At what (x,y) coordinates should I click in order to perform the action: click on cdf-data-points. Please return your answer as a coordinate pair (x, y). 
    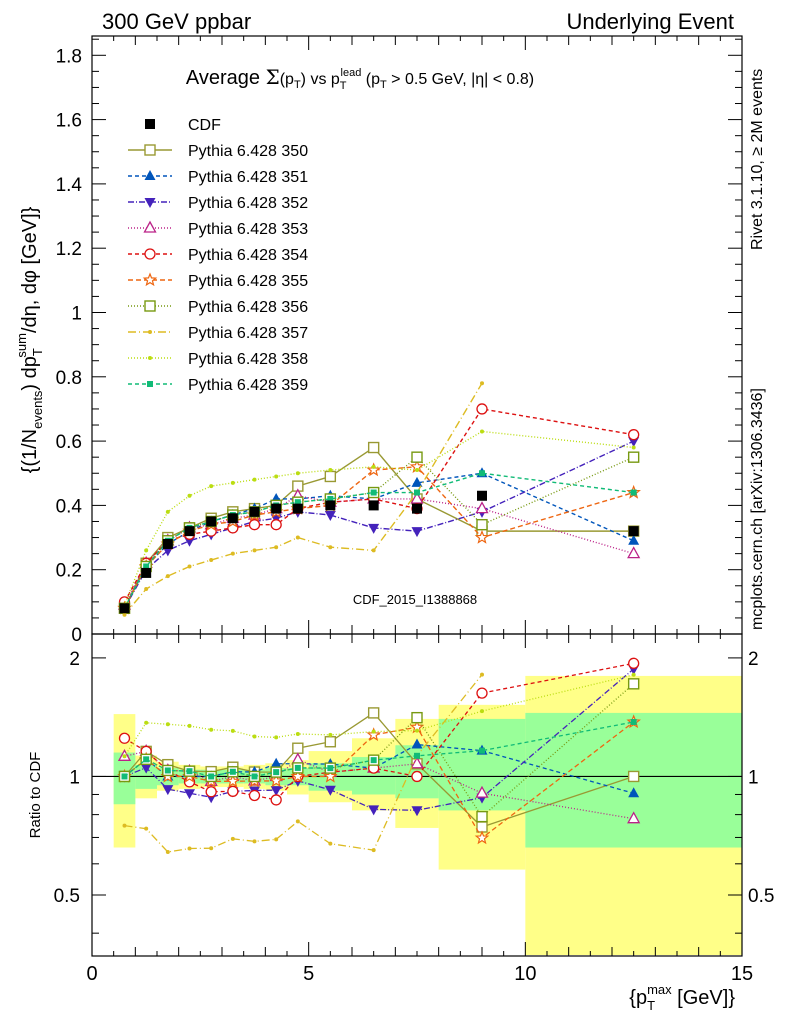
    Looking at the image, I should click on (379, 552).